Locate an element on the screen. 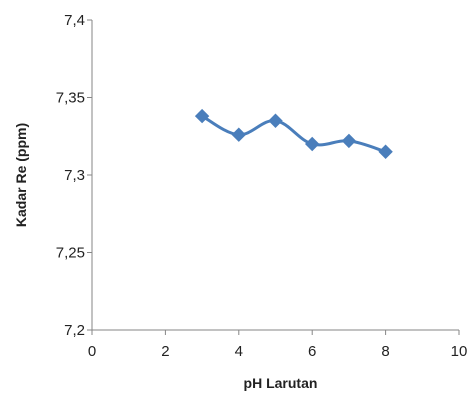 This screenshot has height=399, width=471. x-tick-label: 6 is located at coordinates (312, 351).